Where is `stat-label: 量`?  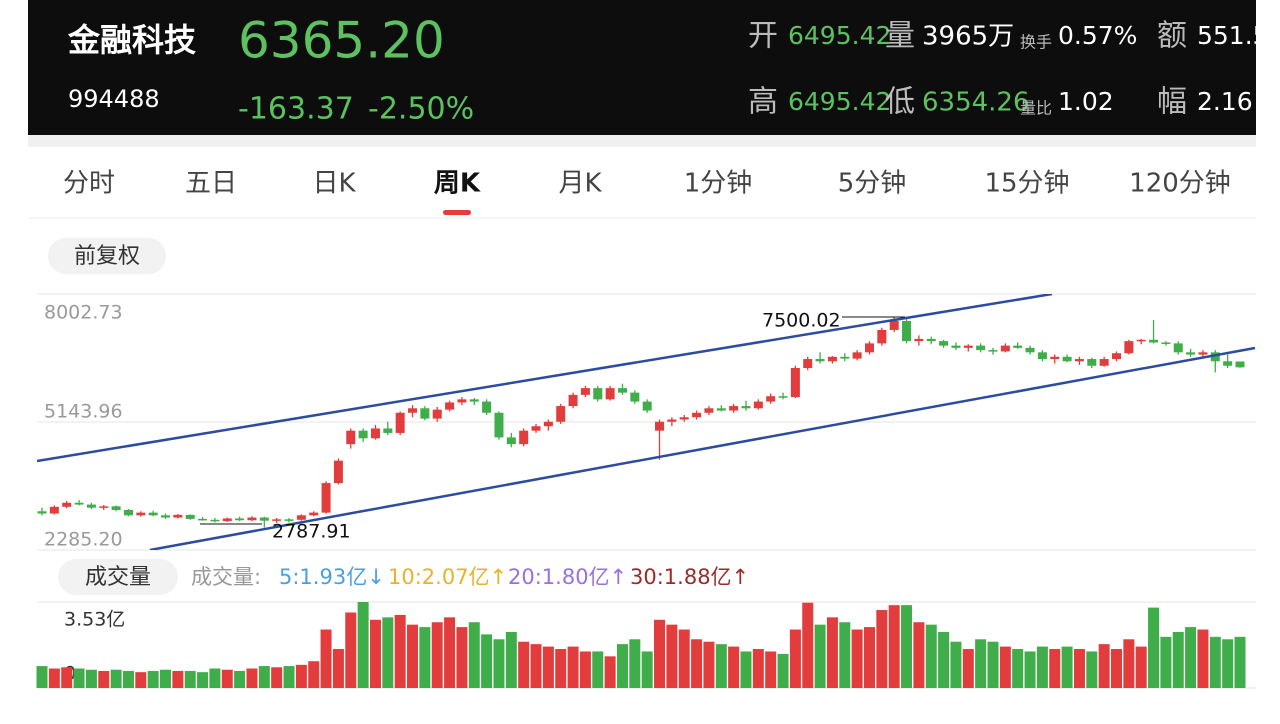 stat-label: 量 is located at coordinates (900, 36).